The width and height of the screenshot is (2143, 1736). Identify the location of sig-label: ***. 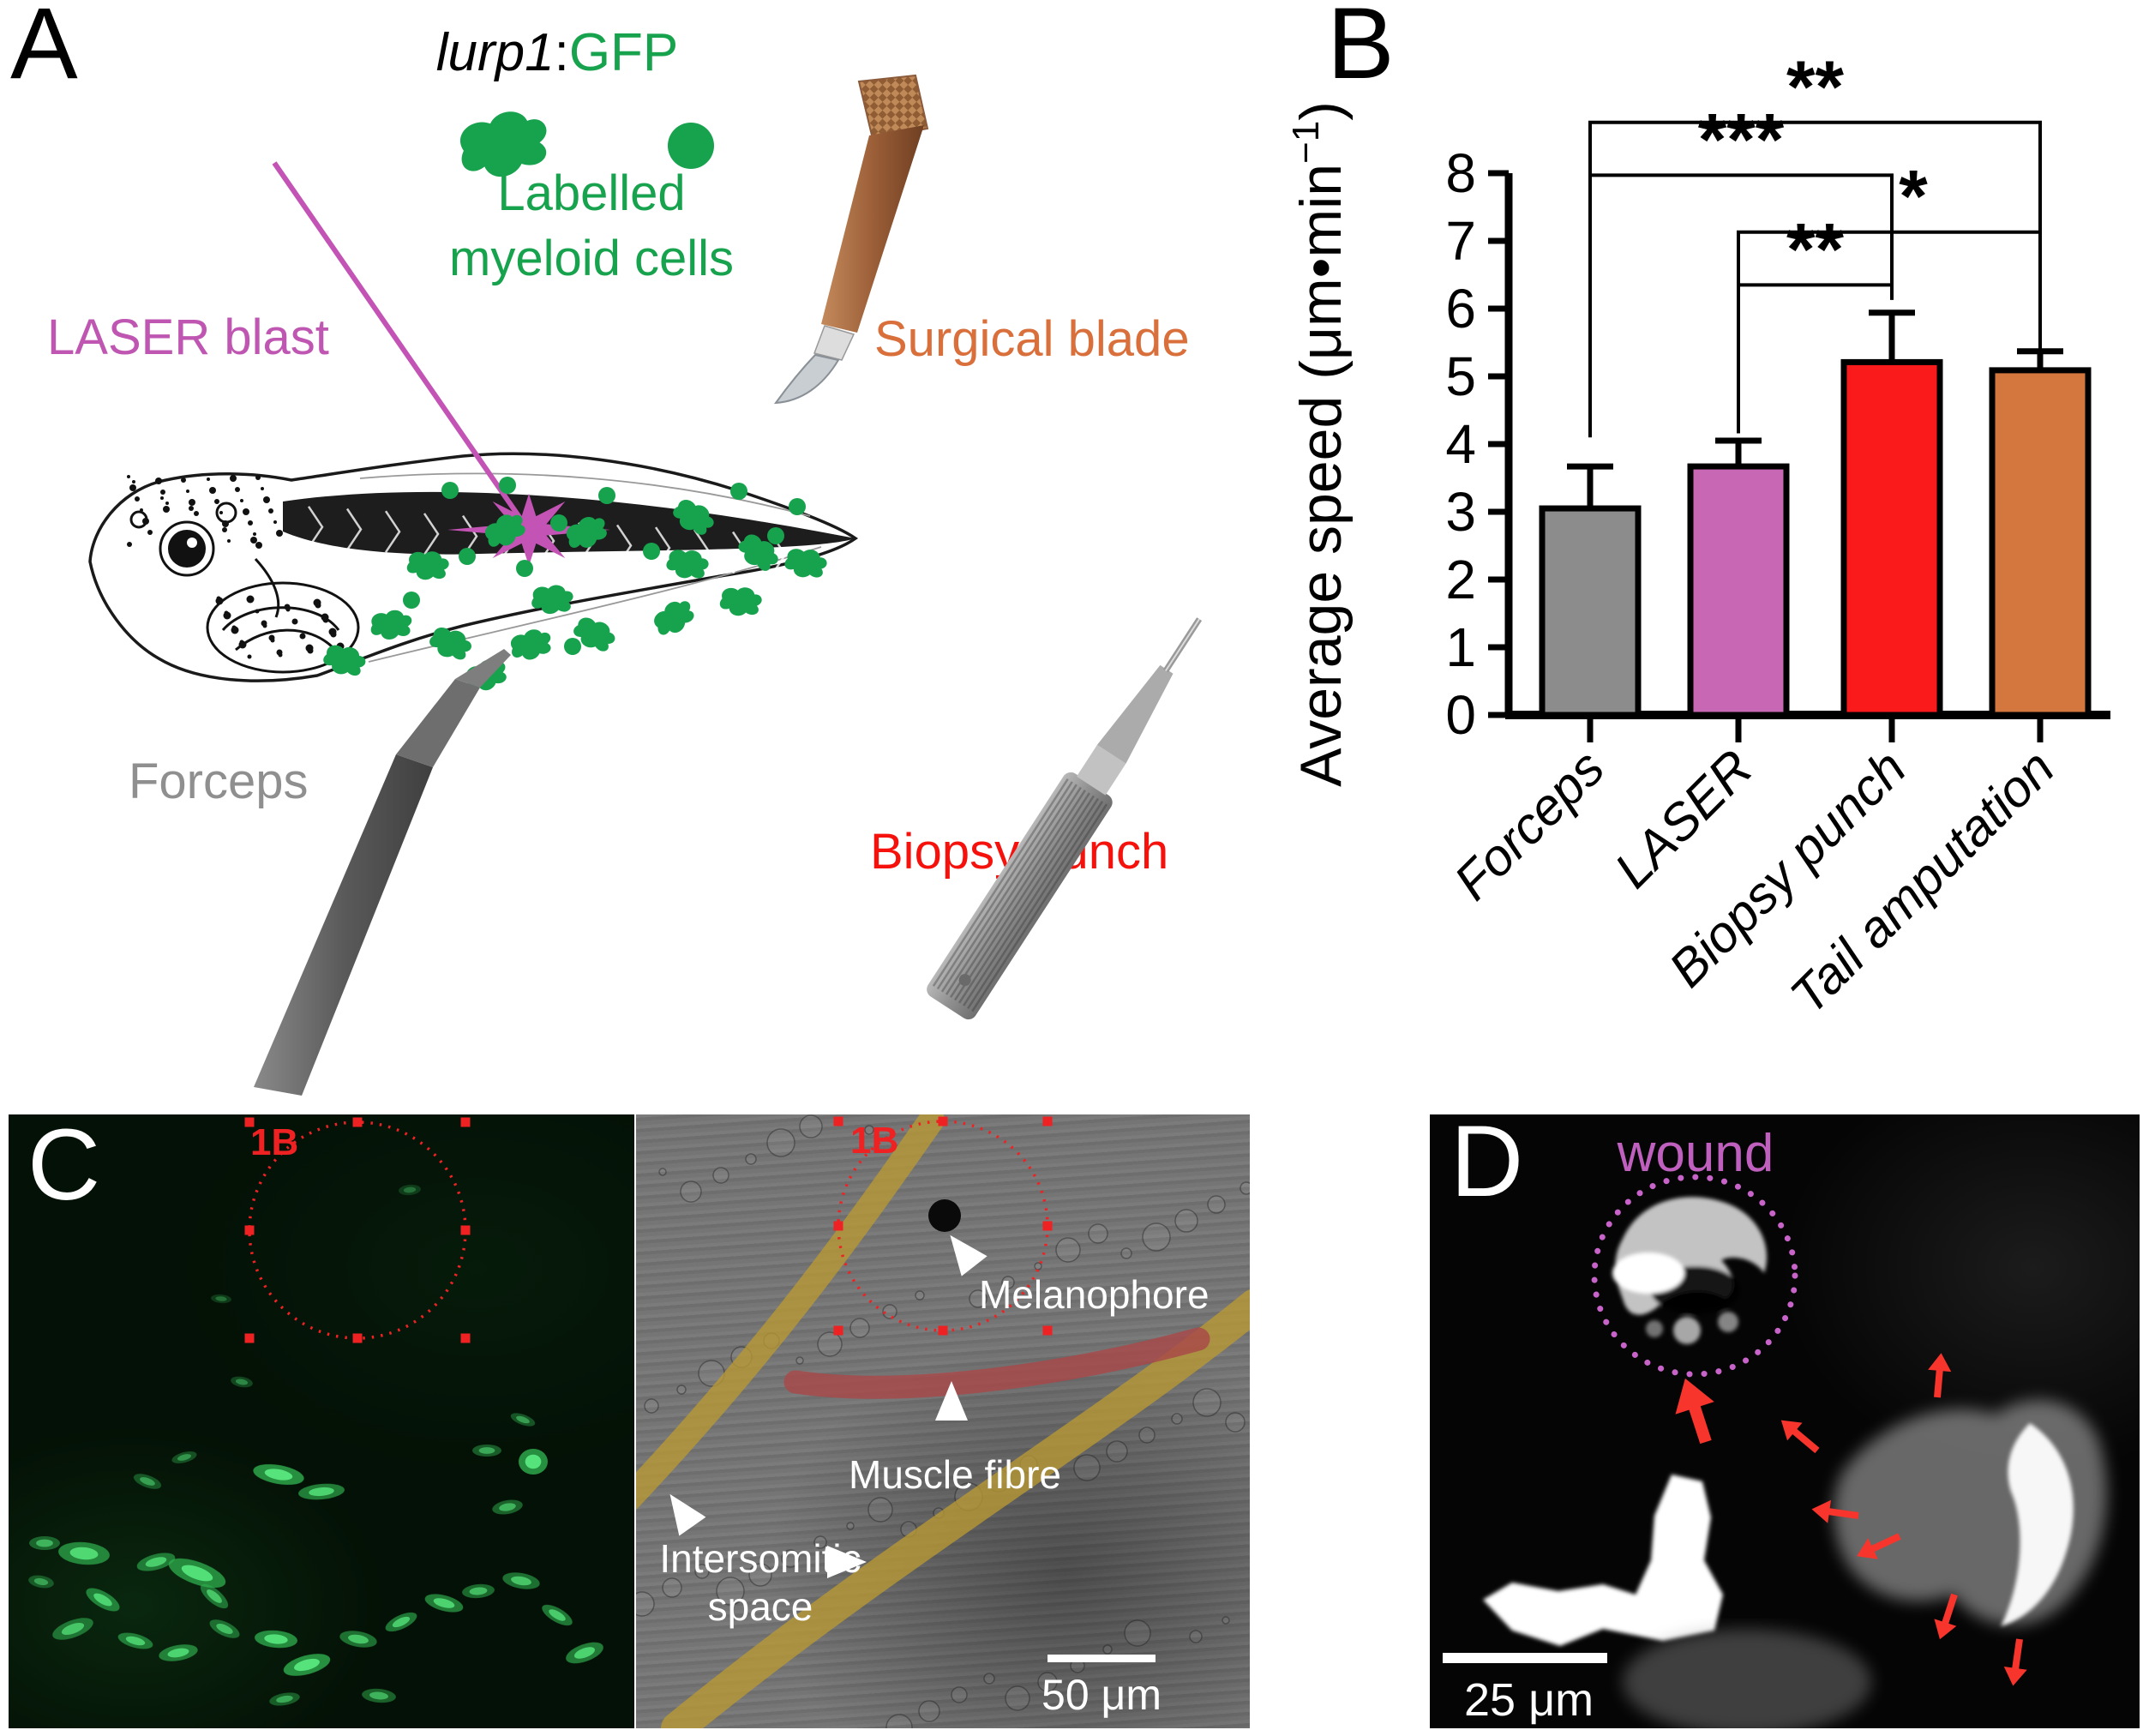
(1741, 140).